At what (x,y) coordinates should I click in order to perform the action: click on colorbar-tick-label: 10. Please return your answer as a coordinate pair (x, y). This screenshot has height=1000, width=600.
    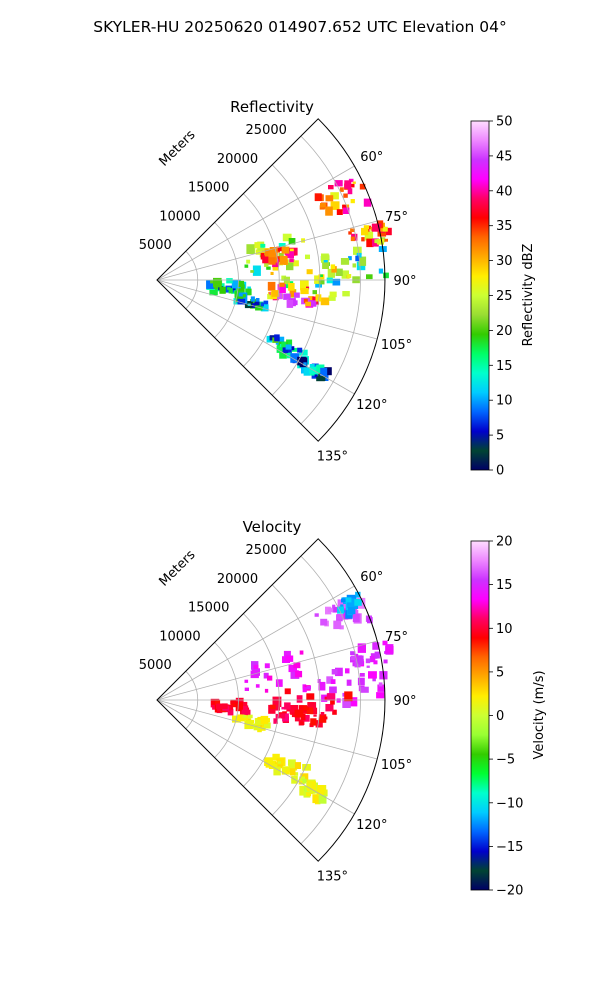
    Looking at the image, I should click on (504, 629).